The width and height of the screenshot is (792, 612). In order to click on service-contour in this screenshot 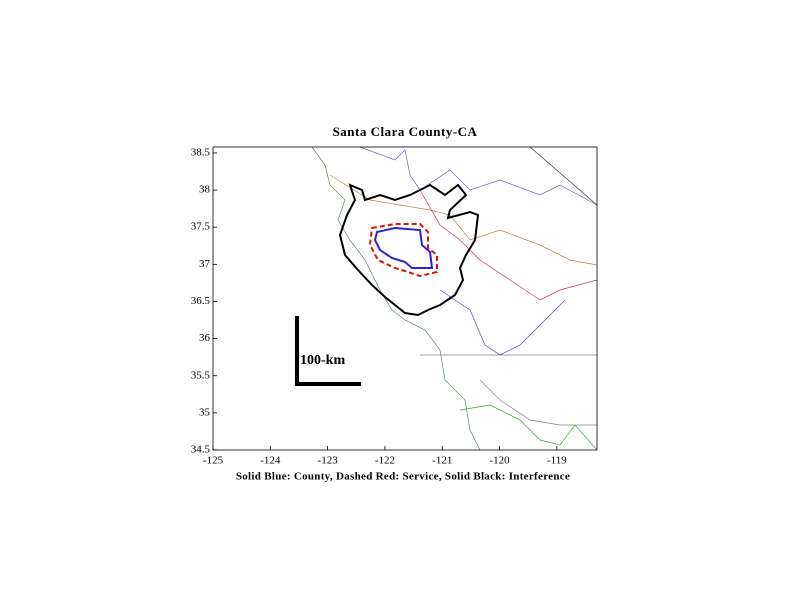, I will do `click(403, 250)`.